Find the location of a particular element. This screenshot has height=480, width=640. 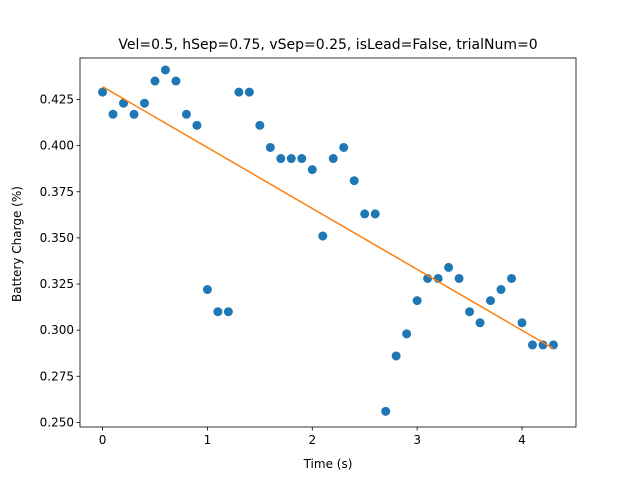

x-tick-label: 2 is located at coordinates (312, 440).